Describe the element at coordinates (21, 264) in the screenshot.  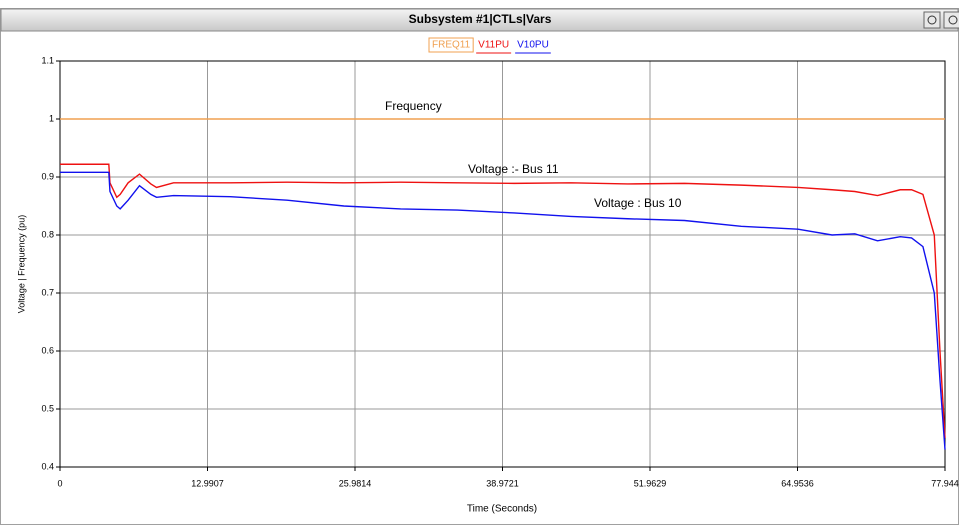
I see `y-axis-label: Voltage | Frequency (pu)` at that location.